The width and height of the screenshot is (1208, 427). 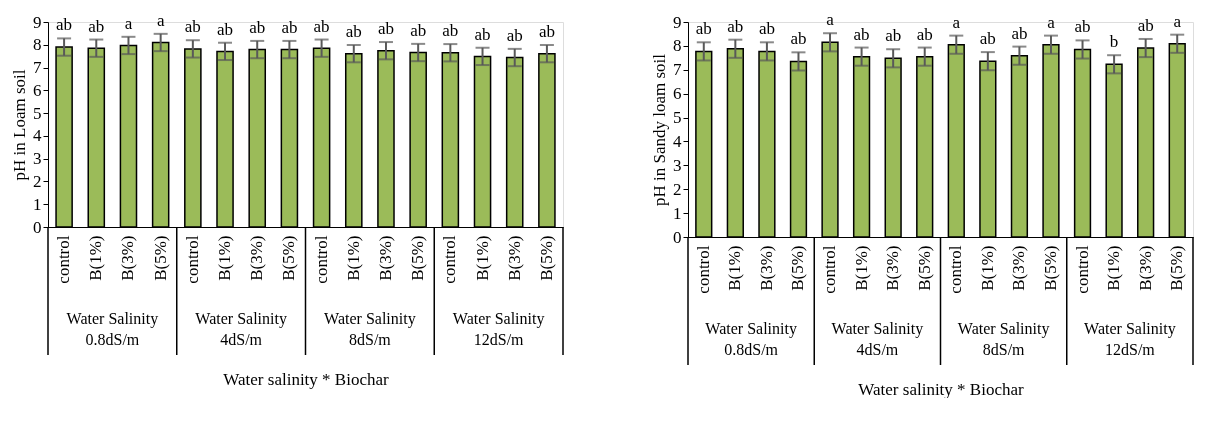 I want to click on y-axis-title: pH in Loam soil, so click(x=19, y=125).